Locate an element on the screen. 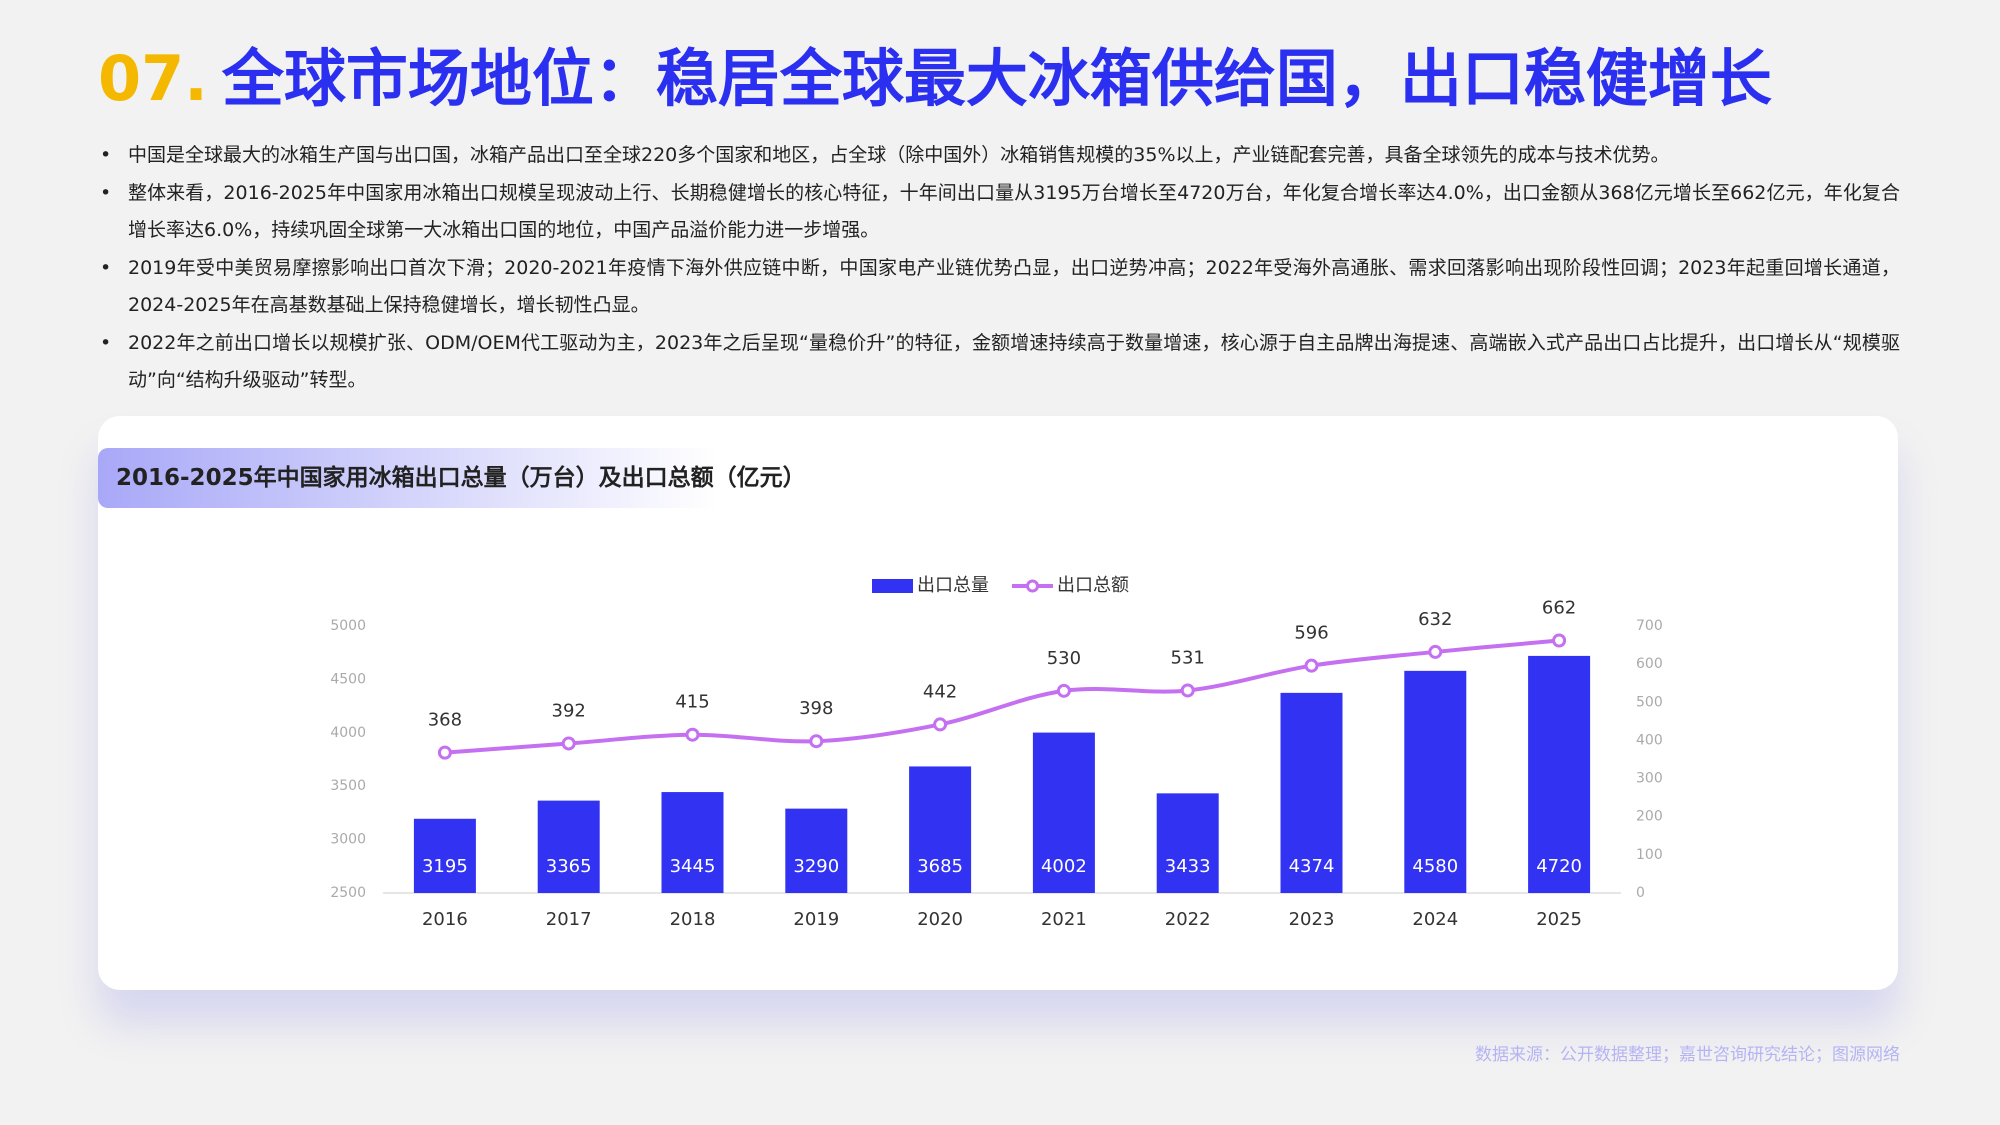 This screenshot has height=1125, width=2000. y2-tick-label: 400 is located at coordinates (1649, 740).